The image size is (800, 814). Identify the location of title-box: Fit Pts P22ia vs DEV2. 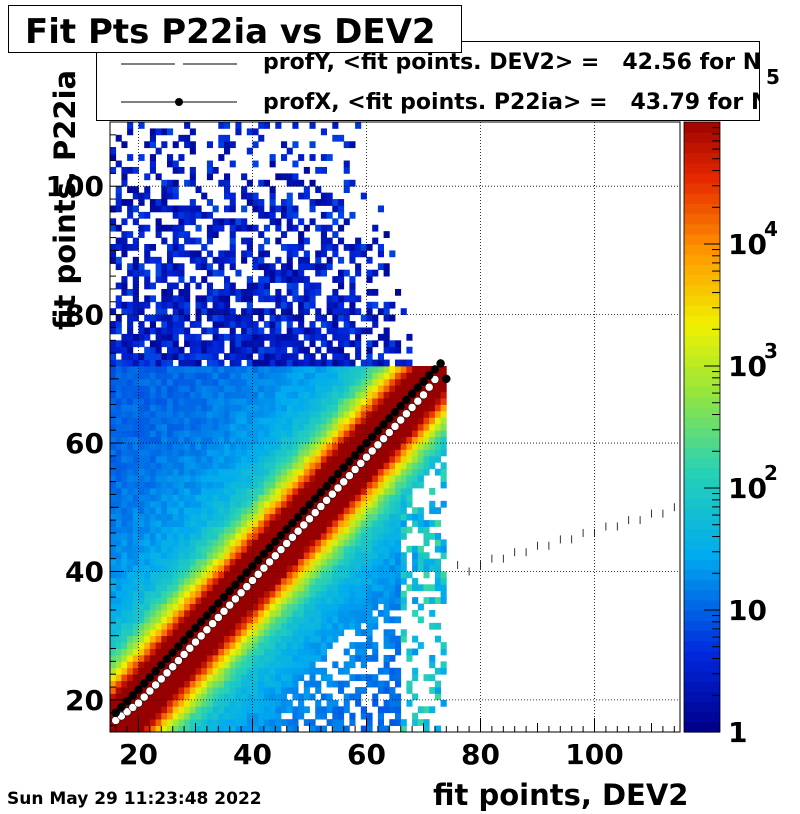
(235, 29).